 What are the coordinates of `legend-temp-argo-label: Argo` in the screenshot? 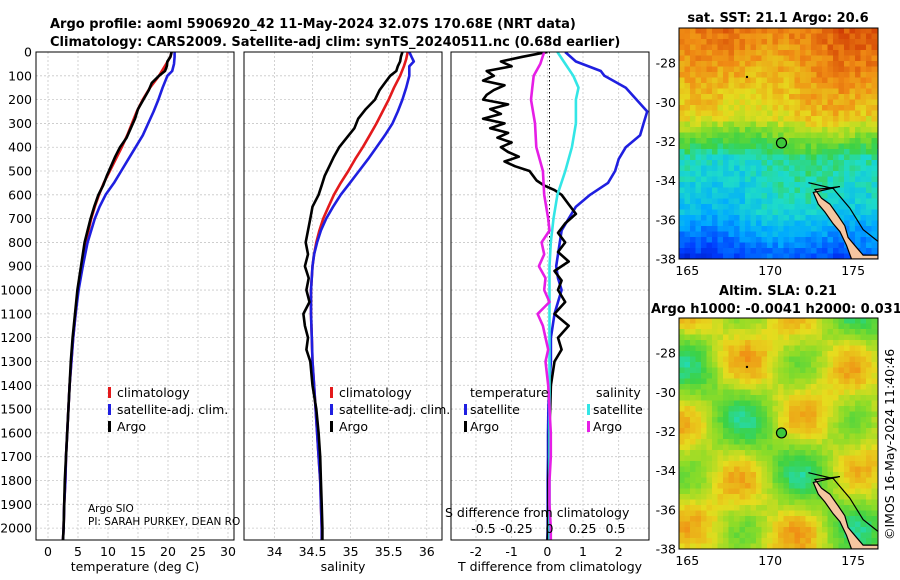 It's located at (484, 426).